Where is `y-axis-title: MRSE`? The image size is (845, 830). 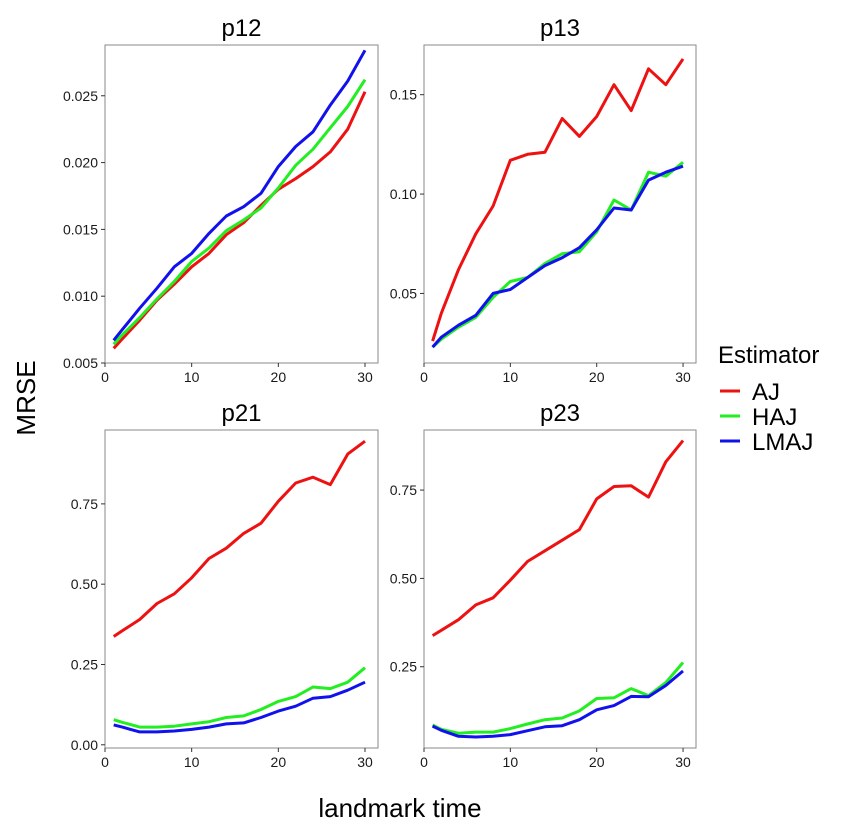 y-axis-title: MRSE is located at coordinates (26, 397).